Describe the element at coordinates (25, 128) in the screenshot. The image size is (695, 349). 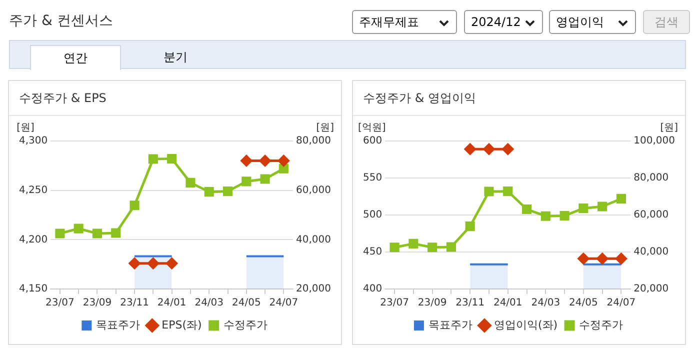
I see `y-axis-title: [원]` at that location.